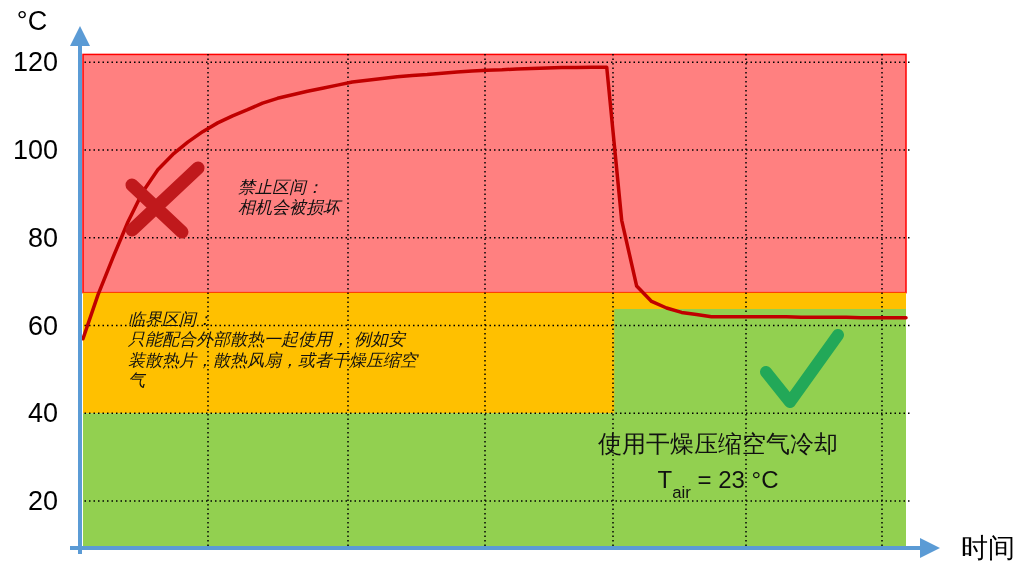 The height and width of the screenshot is (572, 1030). Describe the element at coordinates (42, 413) in the screenshot. I see `y-tick-label: 40` at that location.